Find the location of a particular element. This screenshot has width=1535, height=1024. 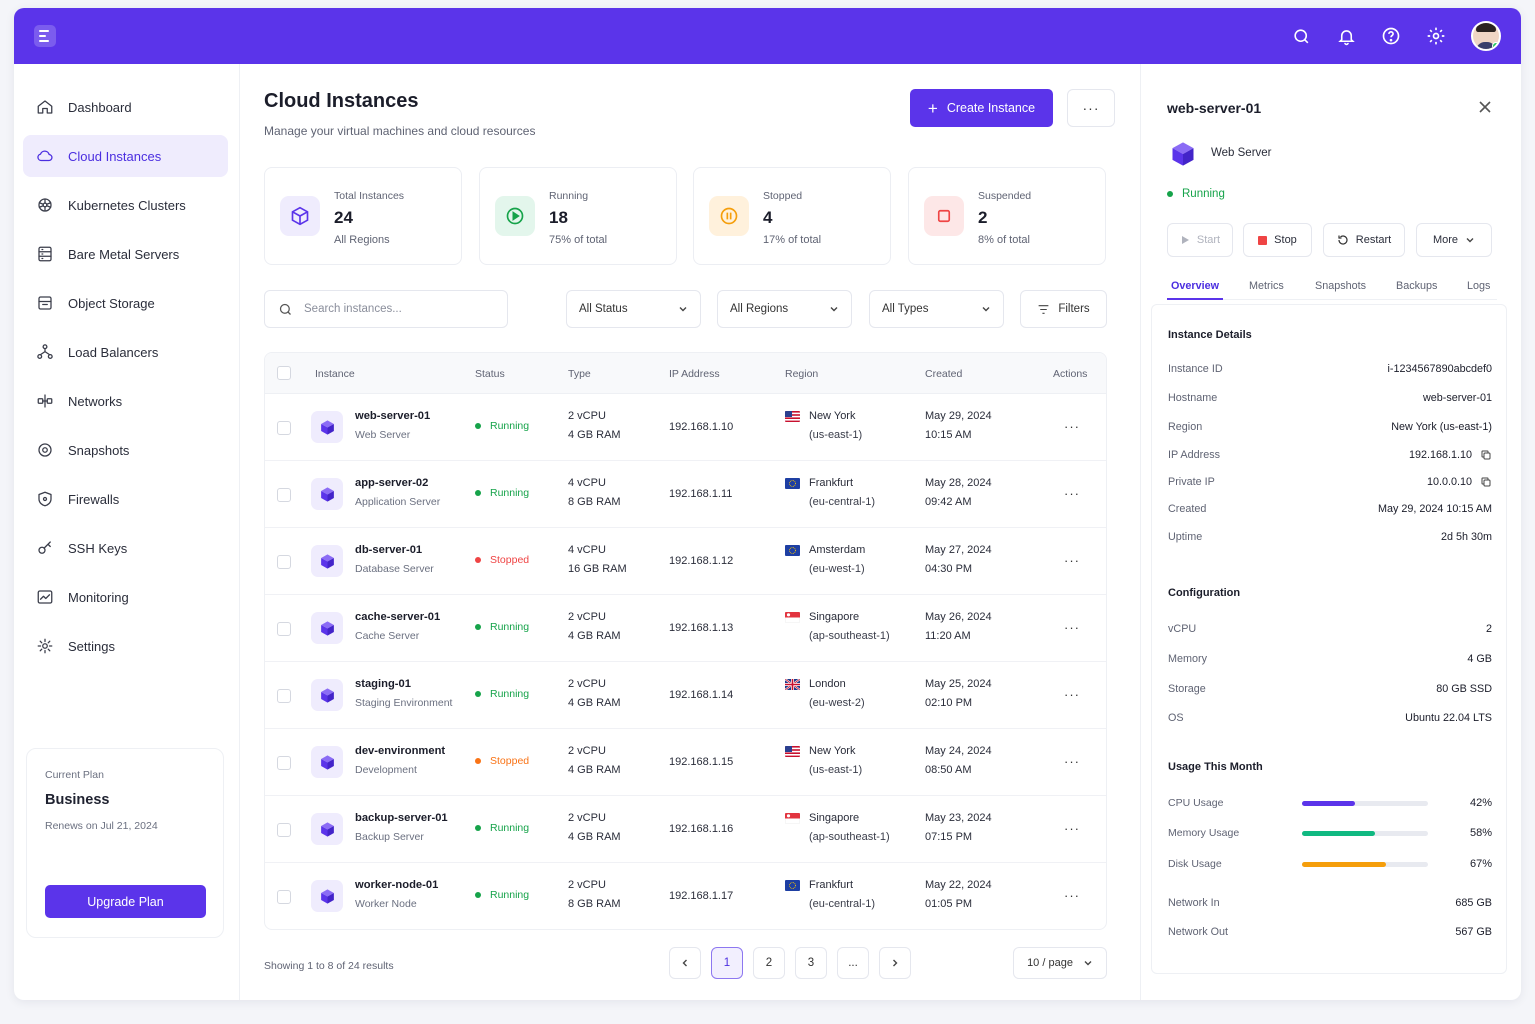

start-label: Start is located at coordinates (1208, 240).